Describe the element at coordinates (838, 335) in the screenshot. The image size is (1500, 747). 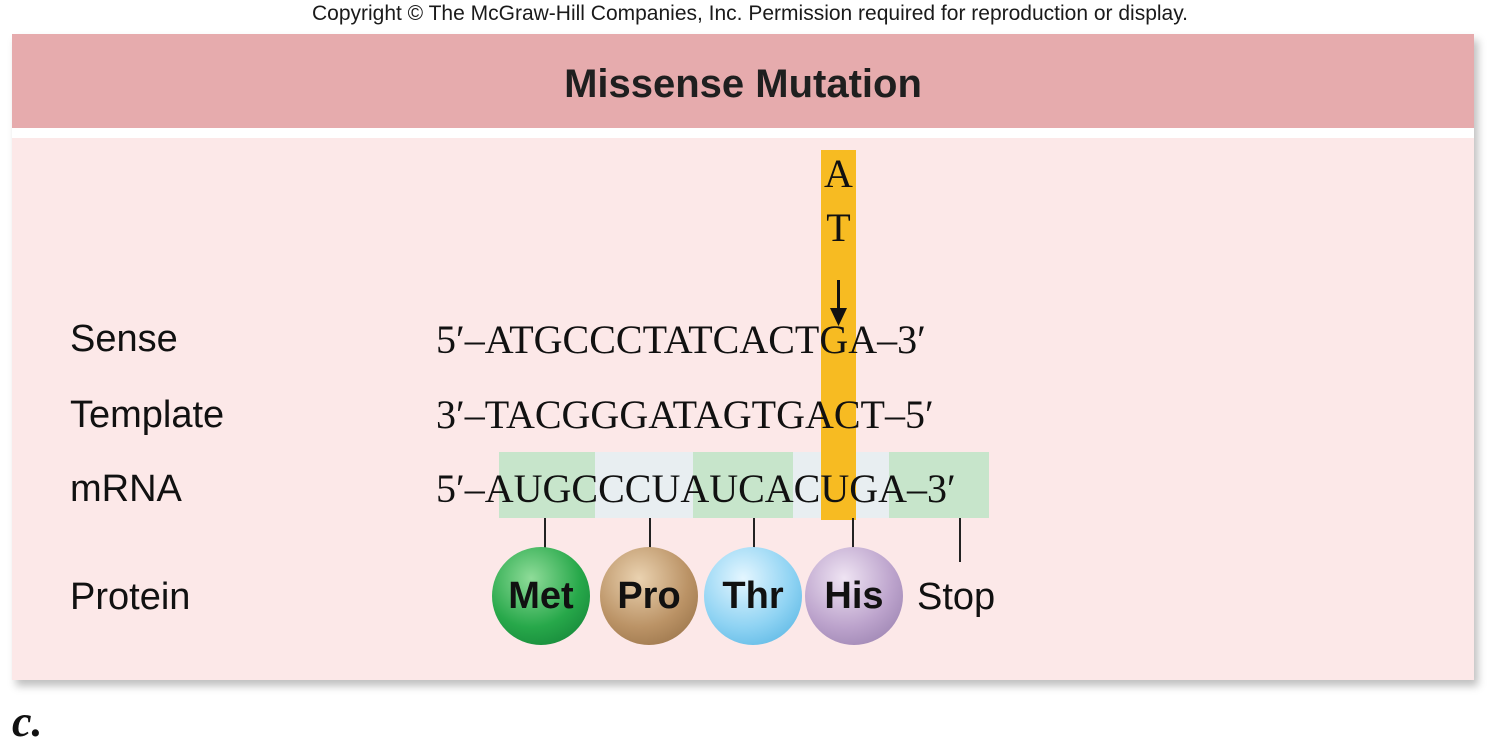
I see `mutation-highlight-bar` at that location.